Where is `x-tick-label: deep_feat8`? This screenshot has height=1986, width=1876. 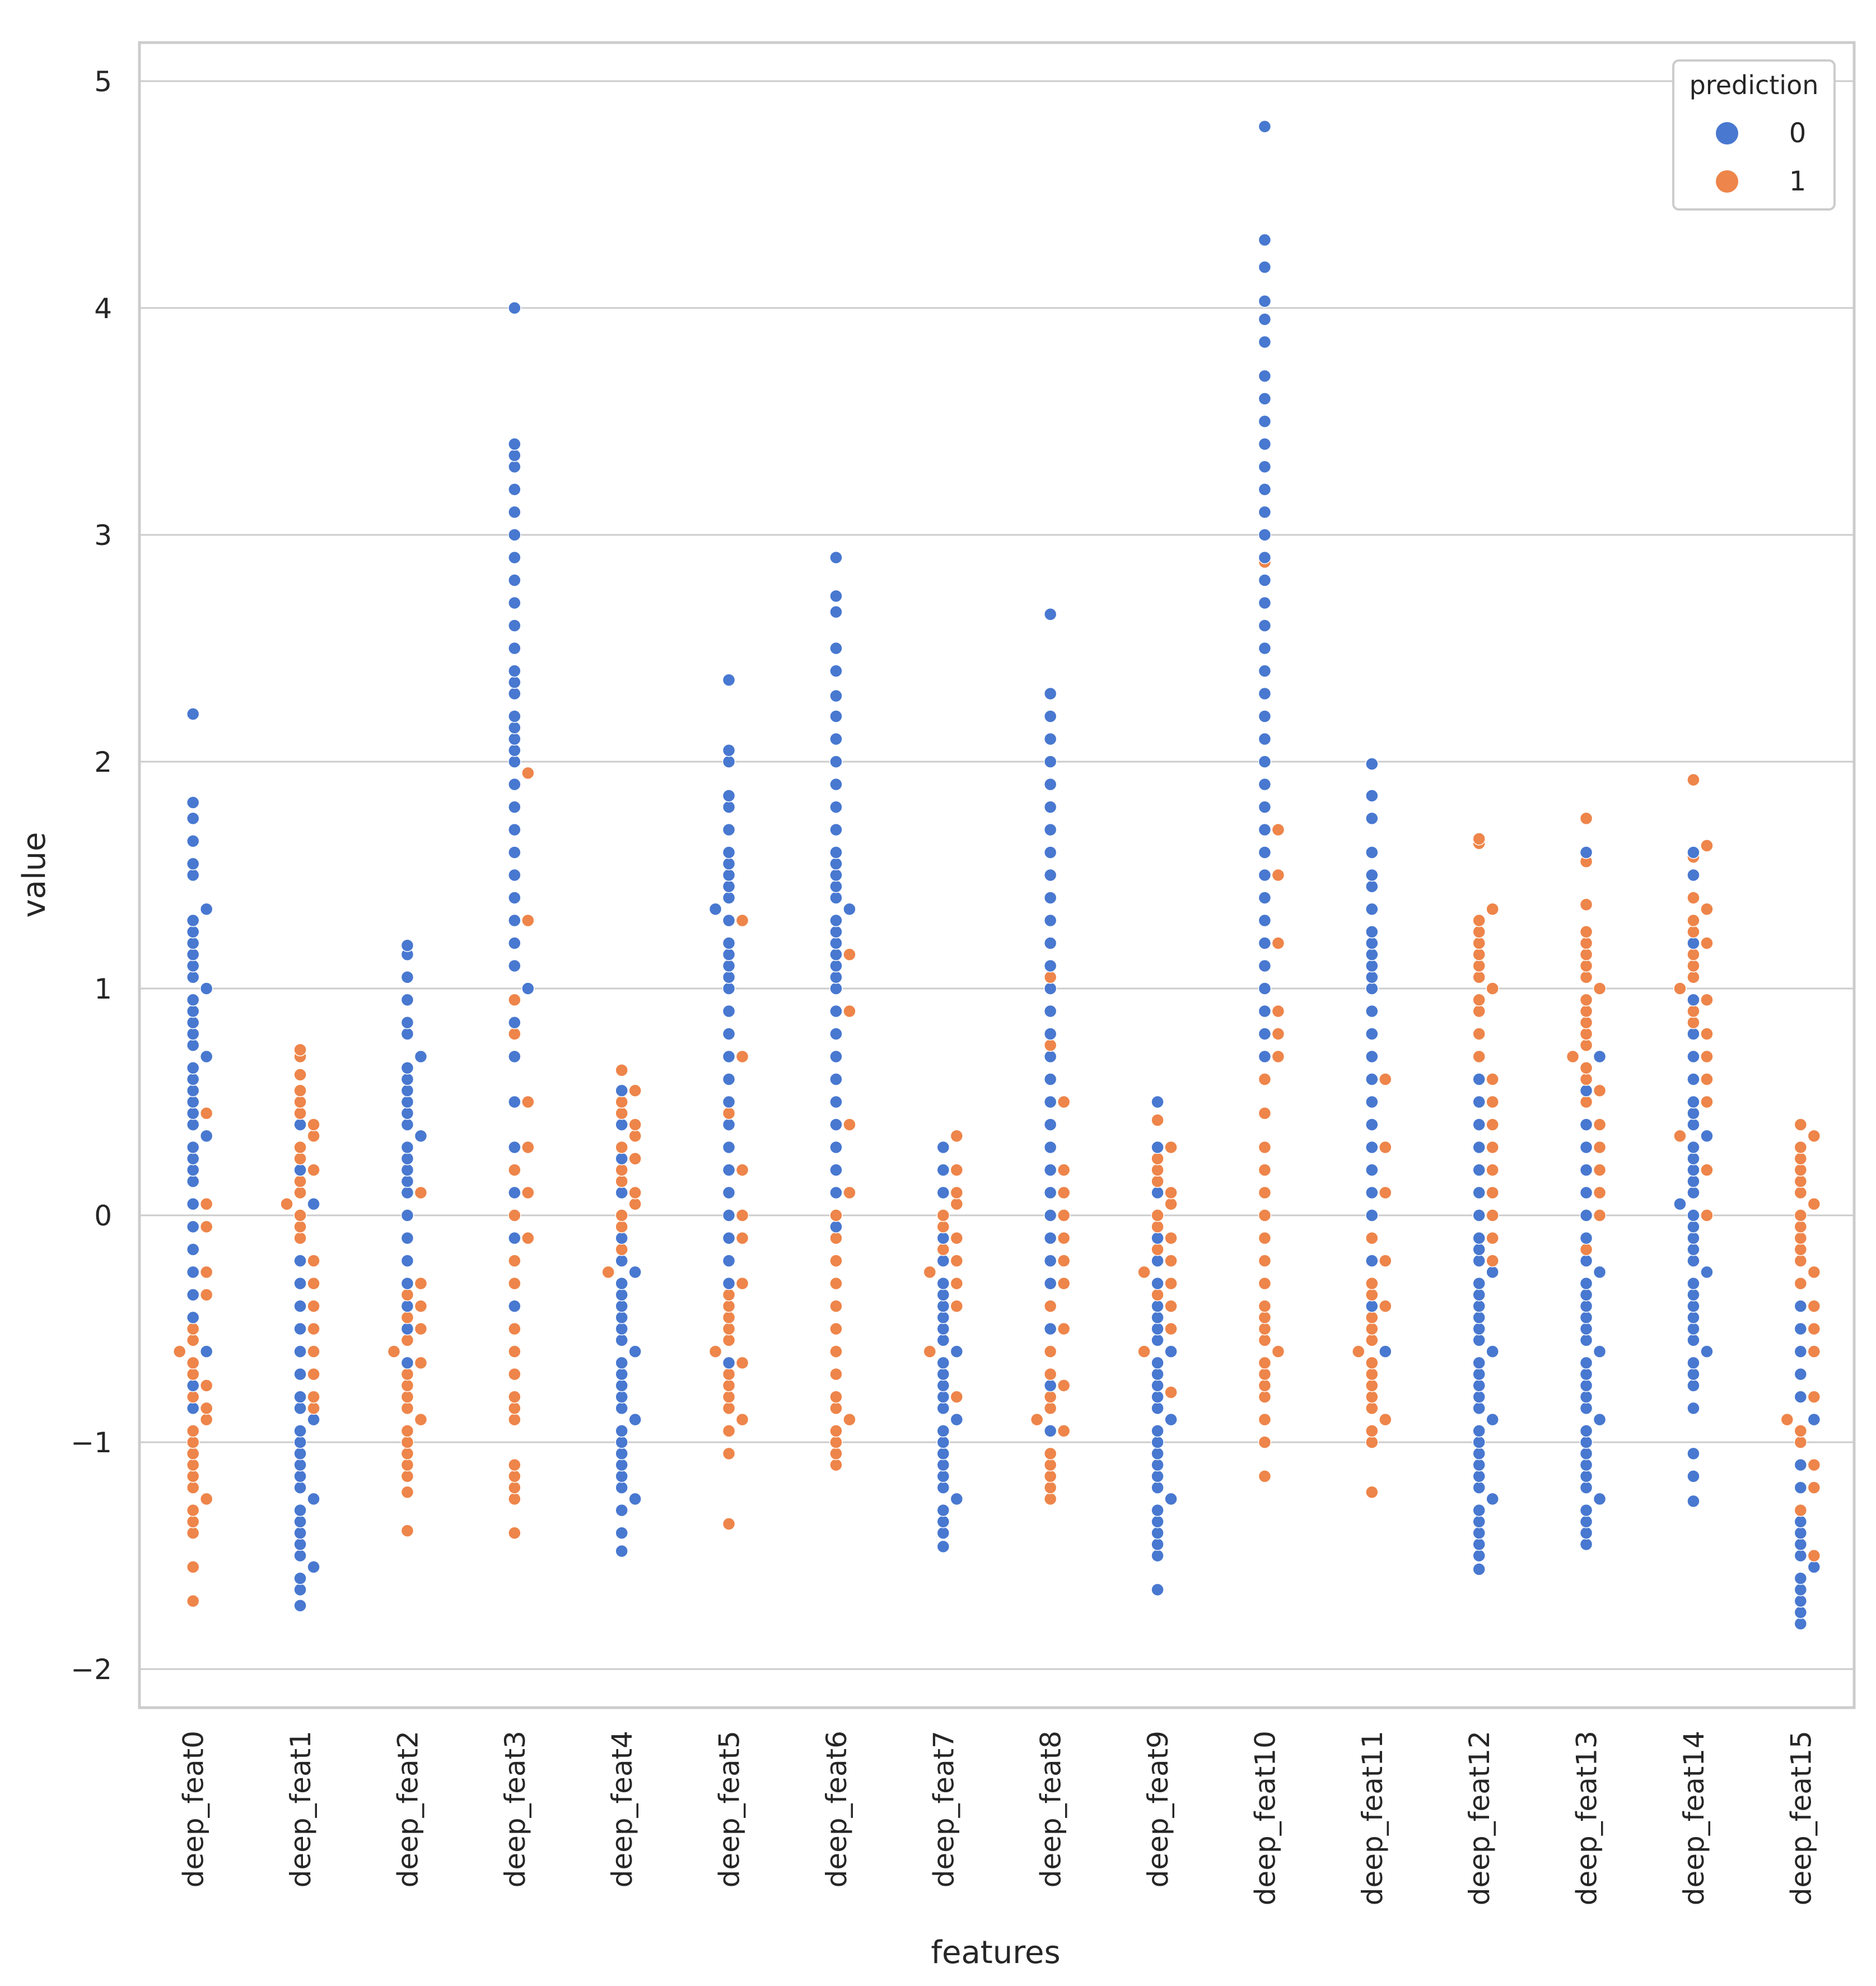
x-tick-label: deep_feat8 is located at coordinates (1051, 1809).